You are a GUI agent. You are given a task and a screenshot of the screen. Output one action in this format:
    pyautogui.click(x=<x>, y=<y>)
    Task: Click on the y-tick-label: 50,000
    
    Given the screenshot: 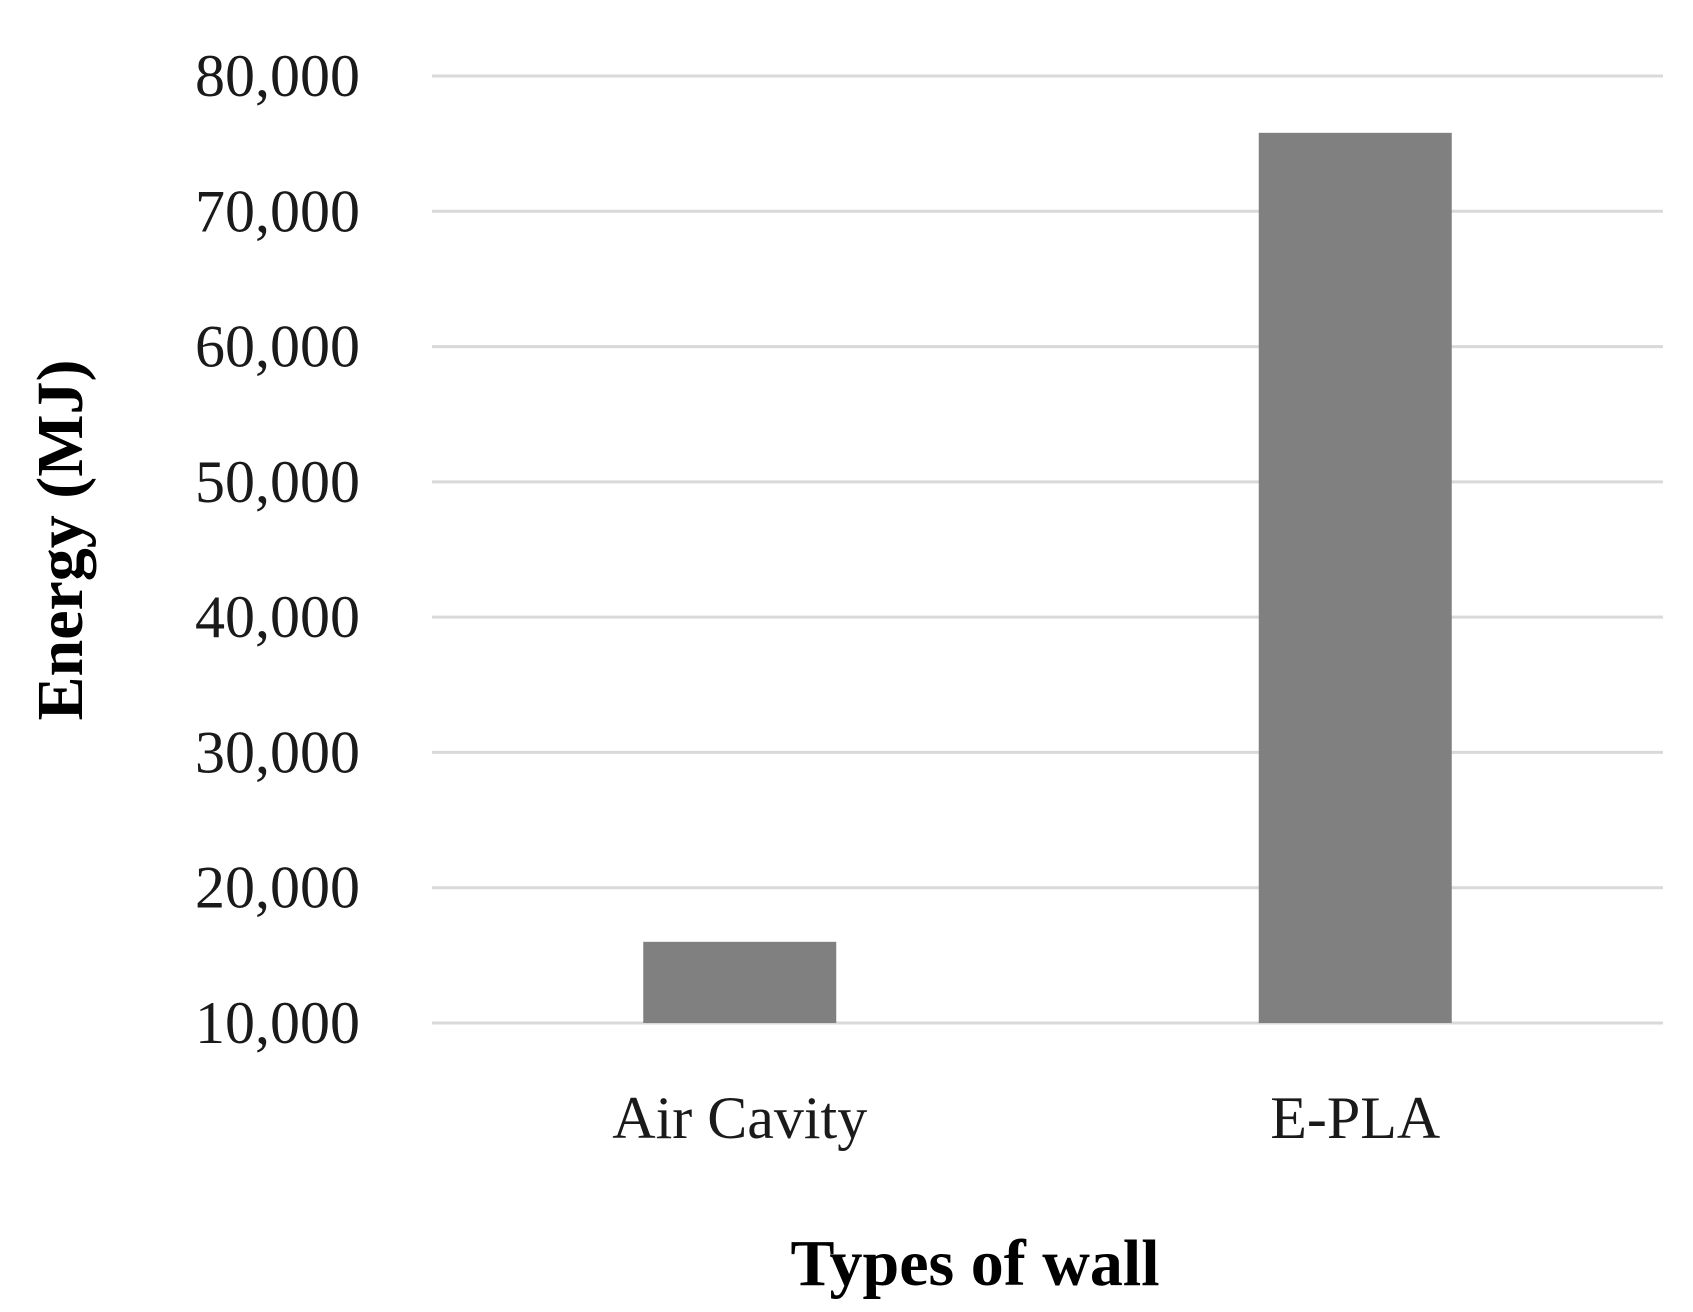 What is the action you would take?
    pyautogui.click(x=277, y=482)
    